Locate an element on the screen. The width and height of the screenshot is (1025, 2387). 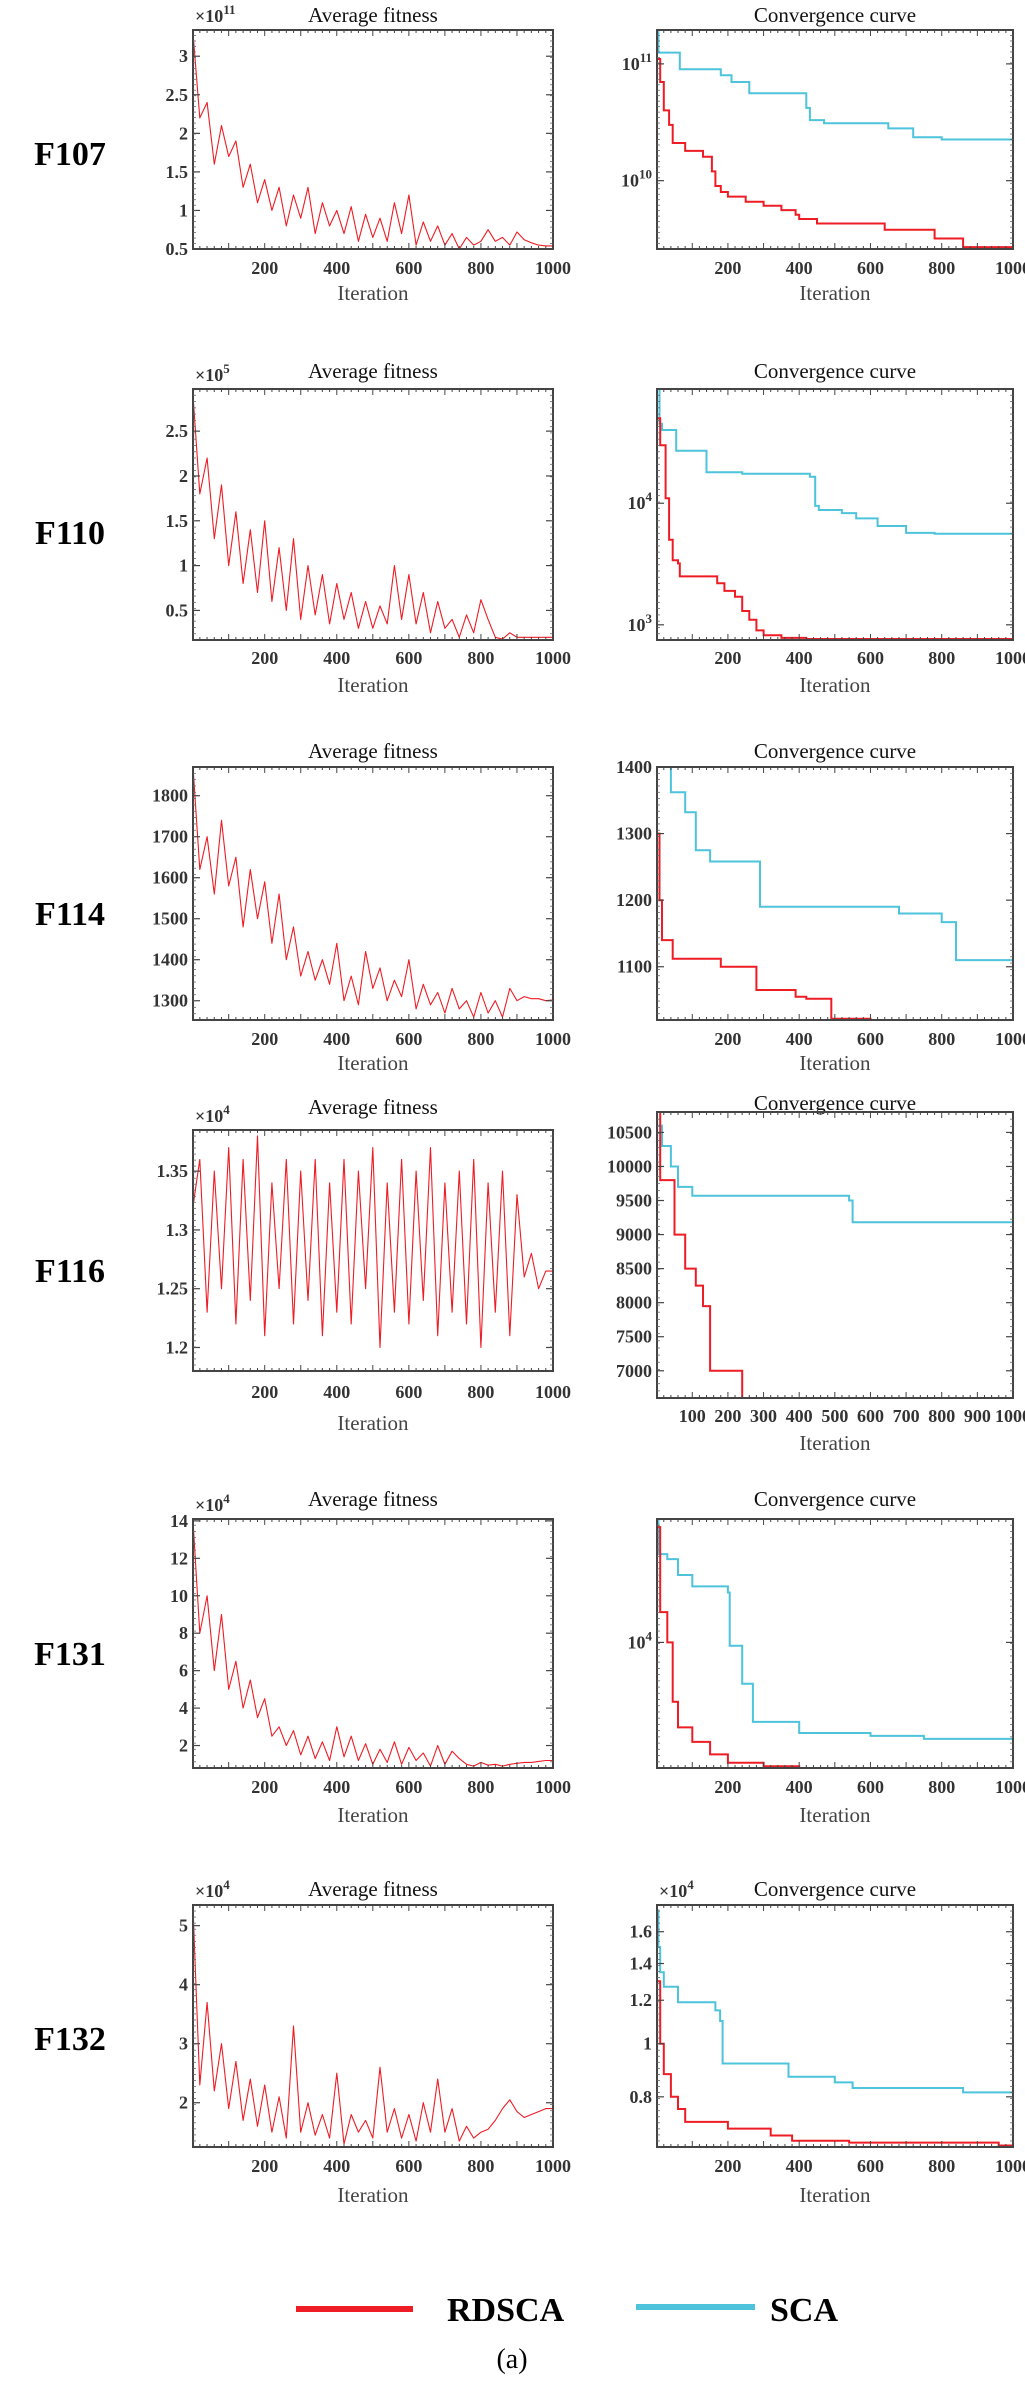
y-tick-label: 10³ is located at coordinates (640, 623).